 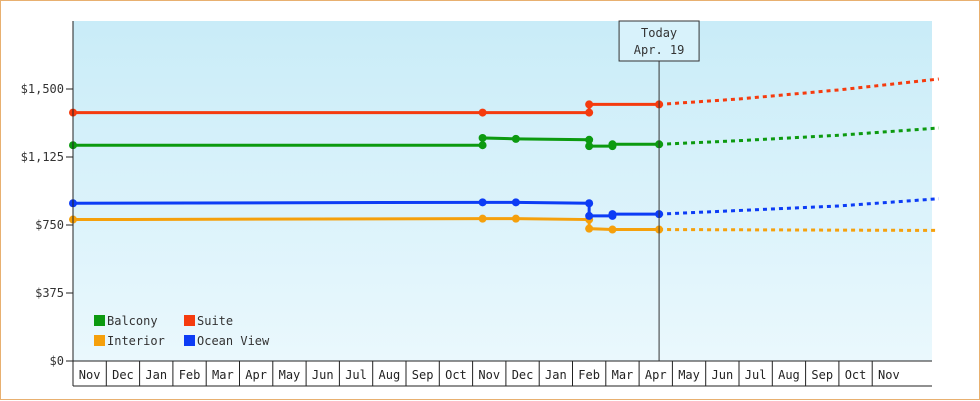 I want to click on legend-swatch-interior, so click(x=99, y=340).